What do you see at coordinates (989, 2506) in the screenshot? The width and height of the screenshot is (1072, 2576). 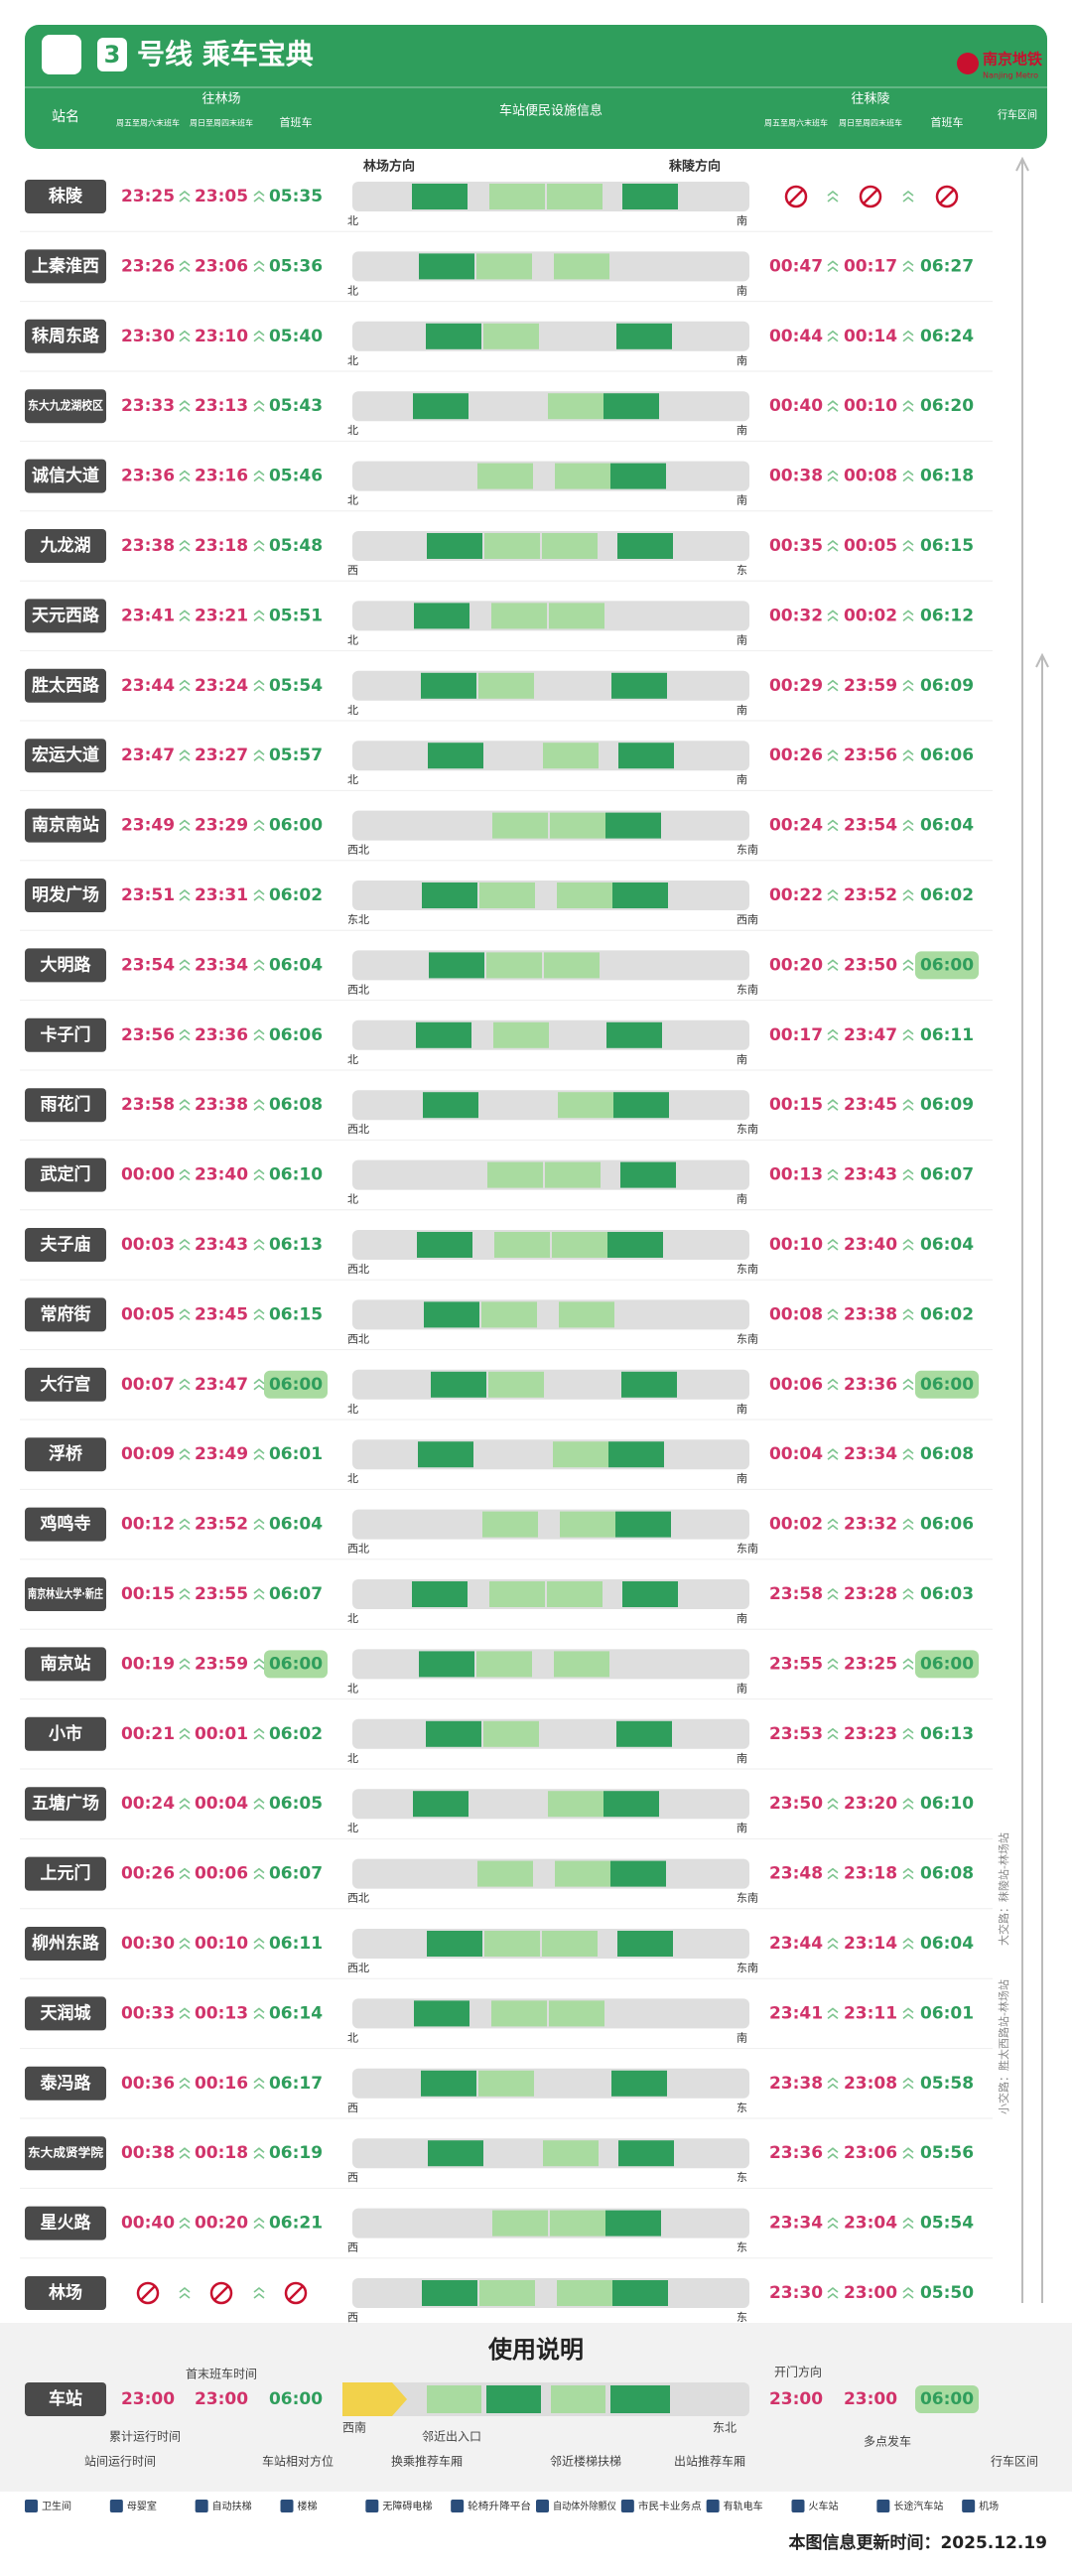 I see `legend-label: 机场` at bounding box center [989, 2506].